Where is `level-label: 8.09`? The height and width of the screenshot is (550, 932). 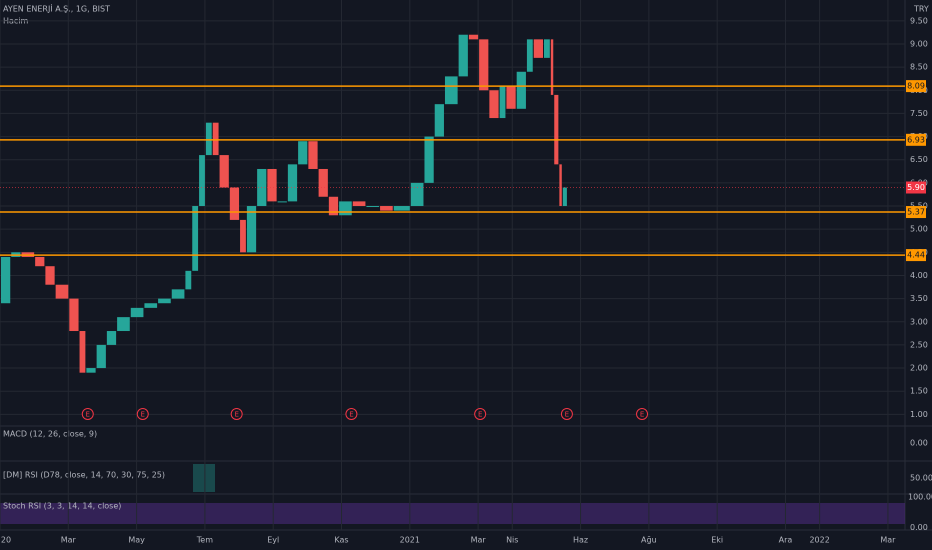 level-label: 8.09 is located at coordinates (916, 86).